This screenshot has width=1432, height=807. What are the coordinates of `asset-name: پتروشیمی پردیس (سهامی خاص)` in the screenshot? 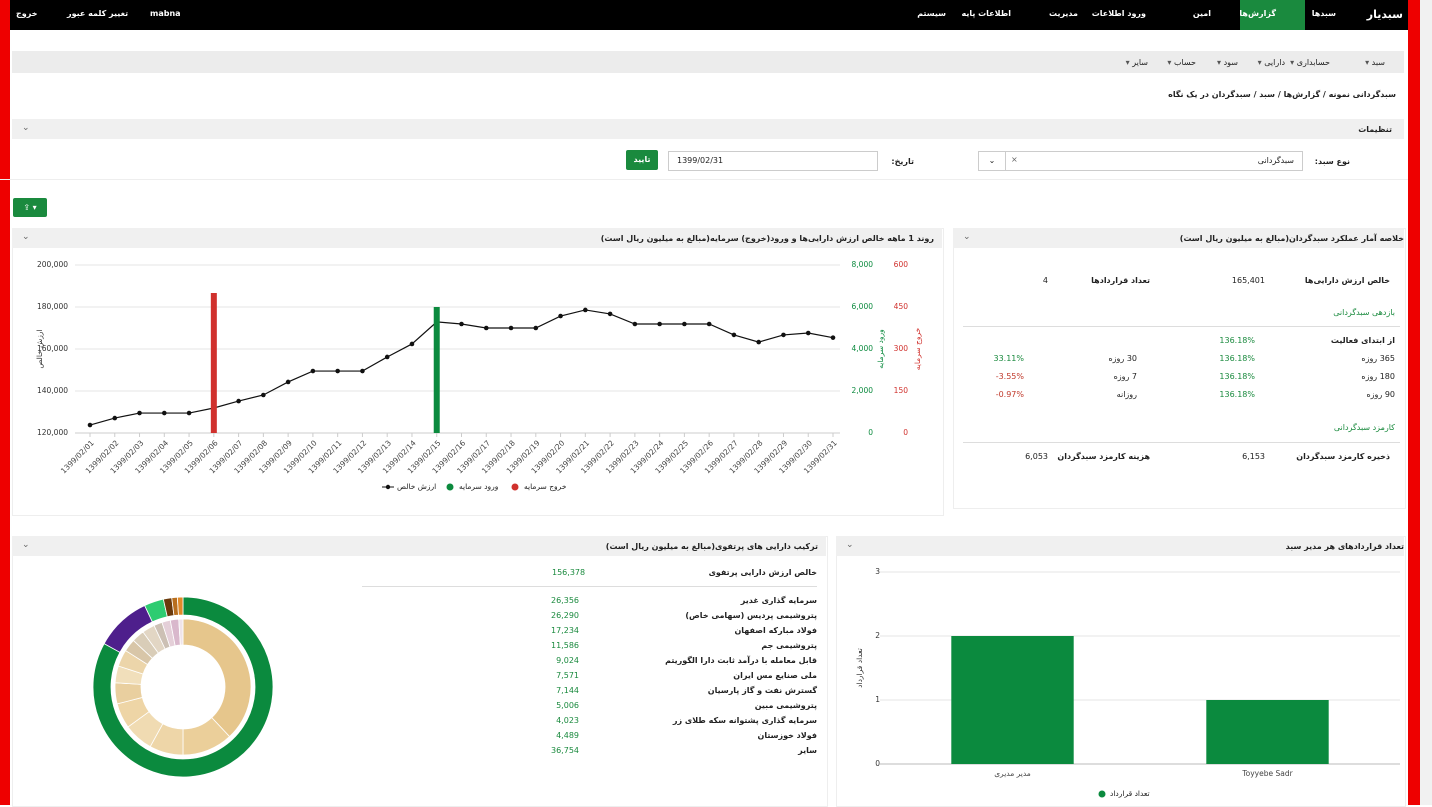 It's located at (751, 615).